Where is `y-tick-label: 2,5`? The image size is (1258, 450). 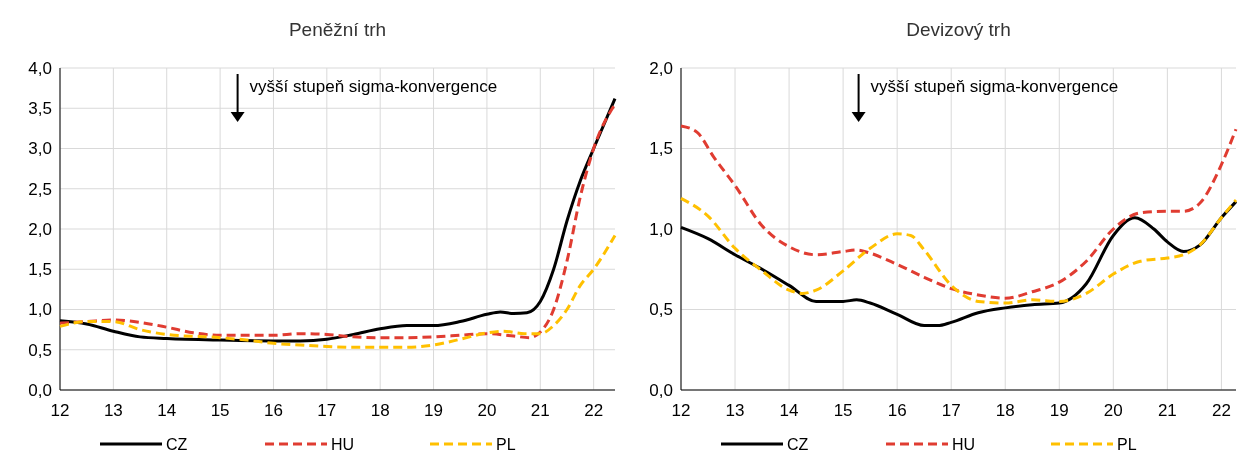 y-tick-label: 2,5 is located at coordinates (40, 189).